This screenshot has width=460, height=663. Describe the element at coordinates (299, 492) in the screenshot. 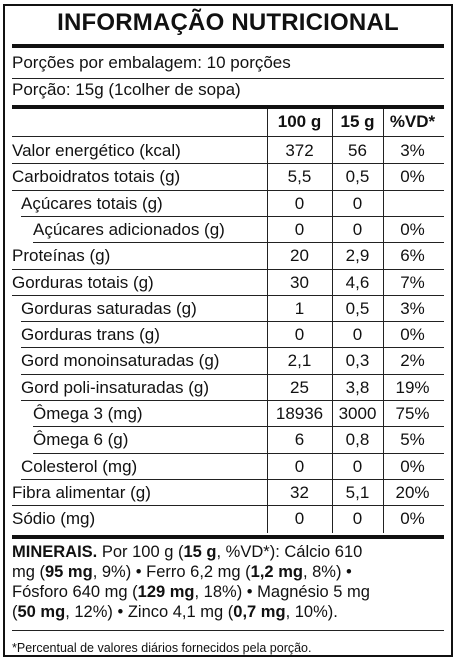

I see `value-per-100g: 32` at that location.